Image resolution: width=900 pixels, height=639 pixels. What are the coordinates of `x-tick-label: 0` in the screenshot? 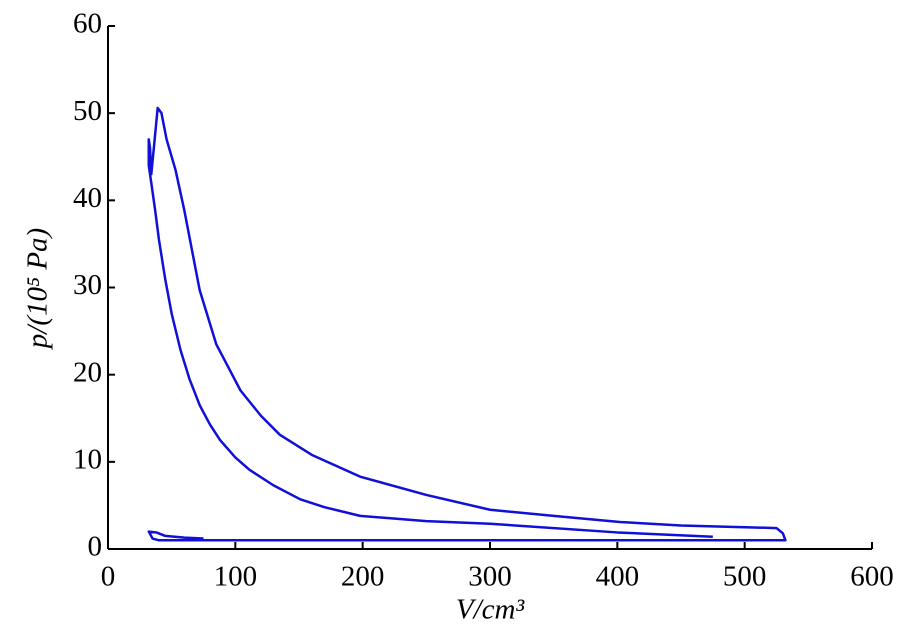 It's located at (108, 577).